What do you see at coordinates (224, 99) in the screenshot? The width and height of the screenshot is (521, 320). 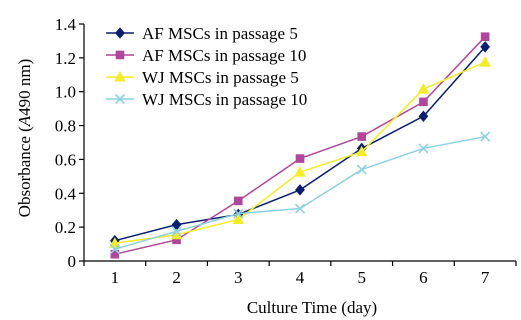 I see `legend-label: WJ MSCs in passage 10` at bounding box center [224, 99].